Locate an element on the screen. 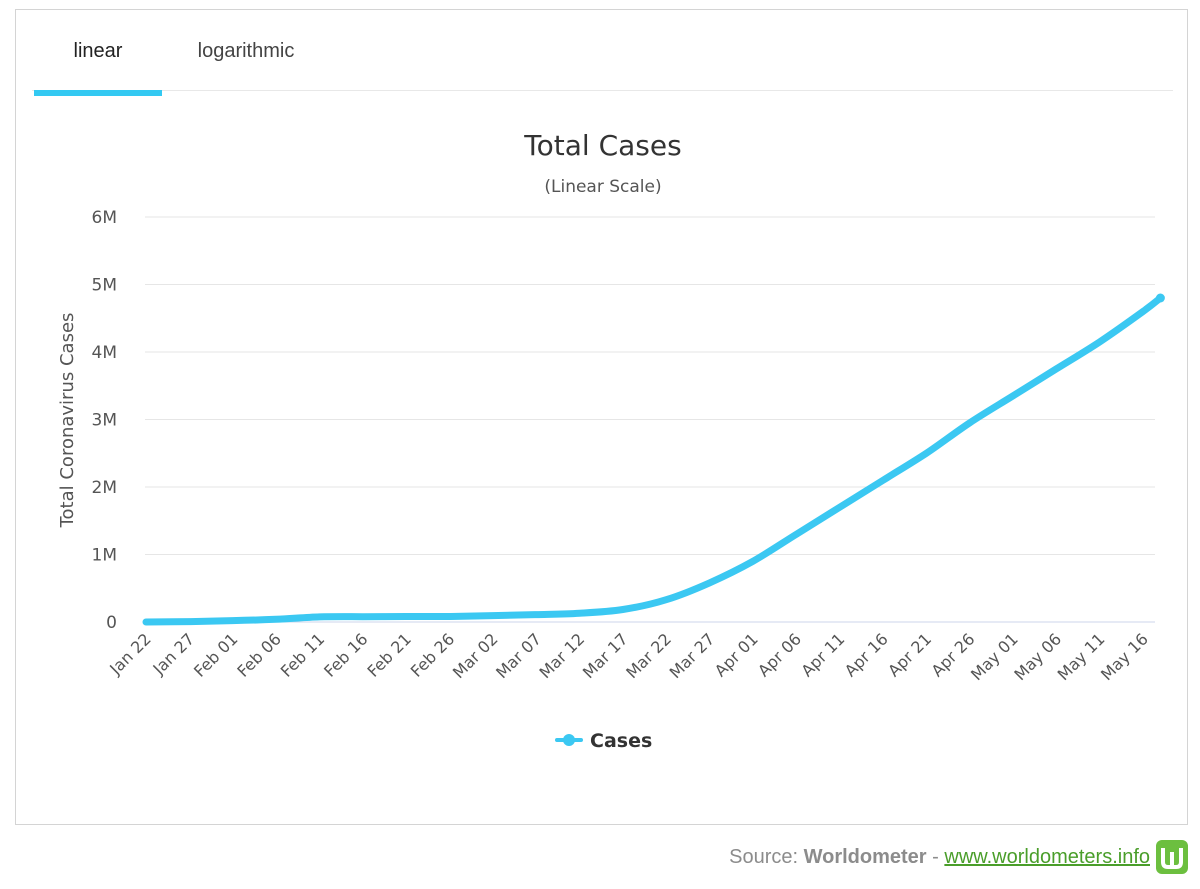 The image size is (1200, 889). legend-marker is located at coordinates (569, 740).